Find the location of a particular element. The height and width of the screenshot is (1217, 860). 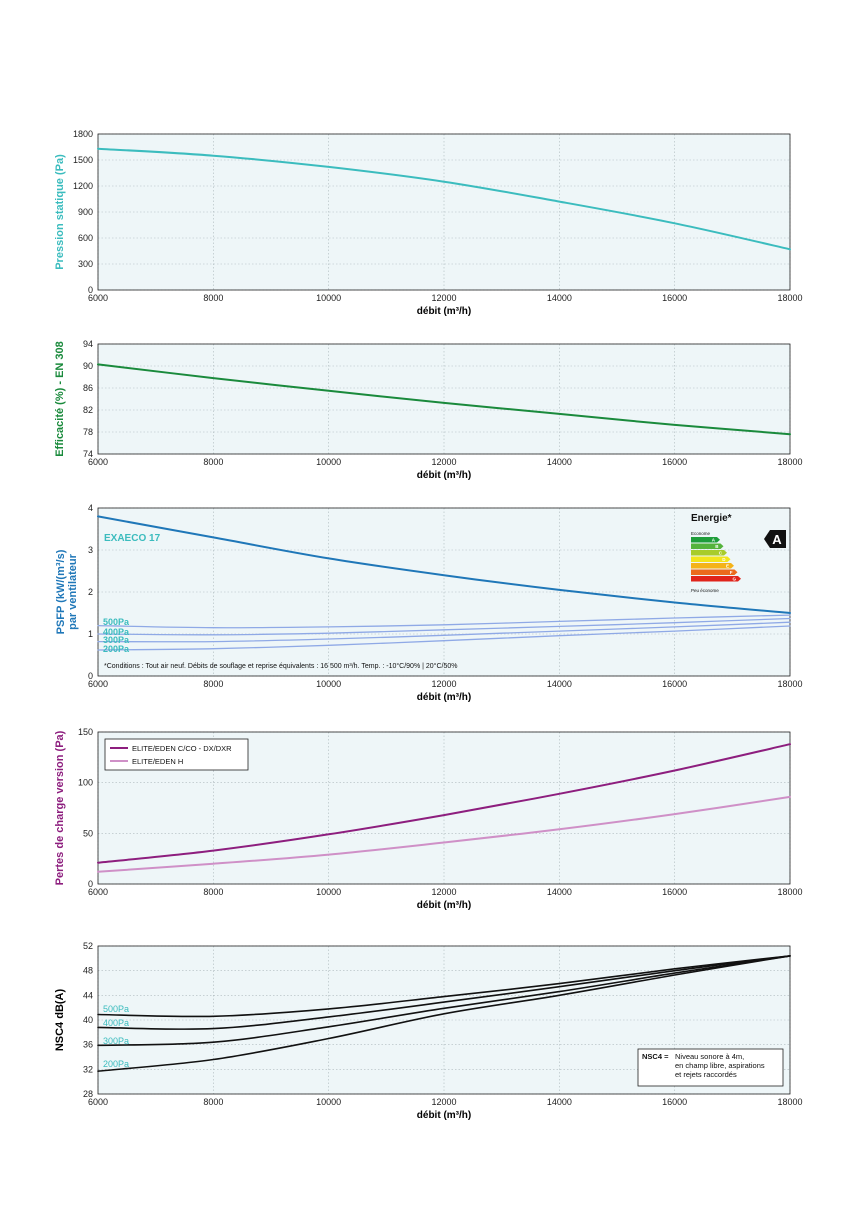

nsc4-note-key: NSC4 = is located at coordinates (655, 1056).